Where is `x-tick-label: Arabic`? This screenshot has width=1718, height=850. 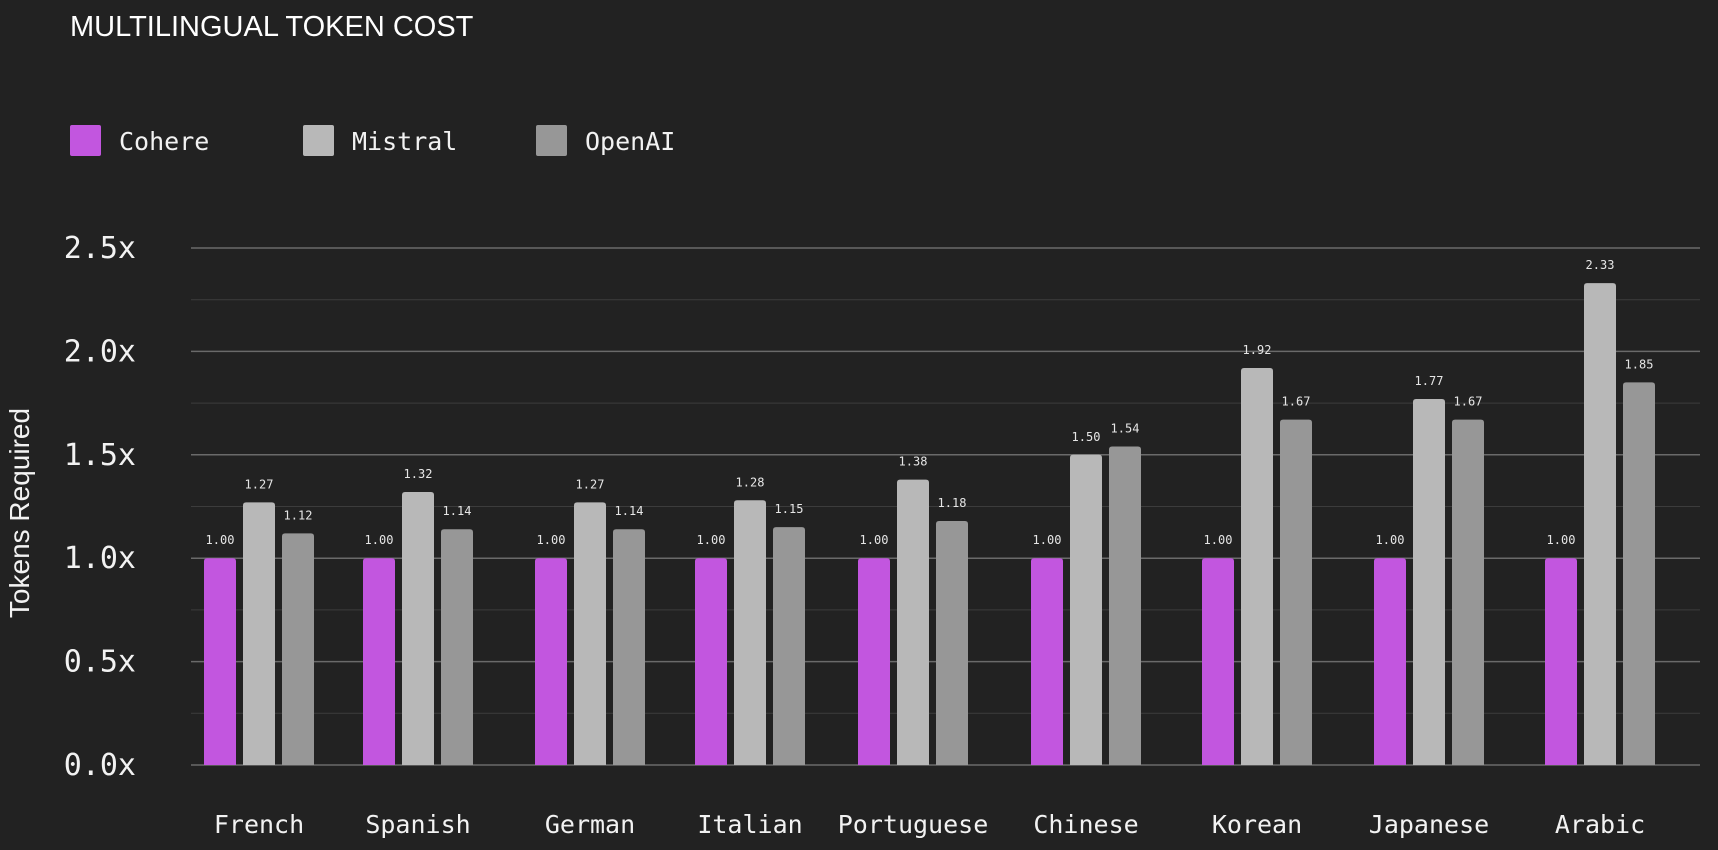
x-tick-label: Arabic is located at coordinates (1600, 824).